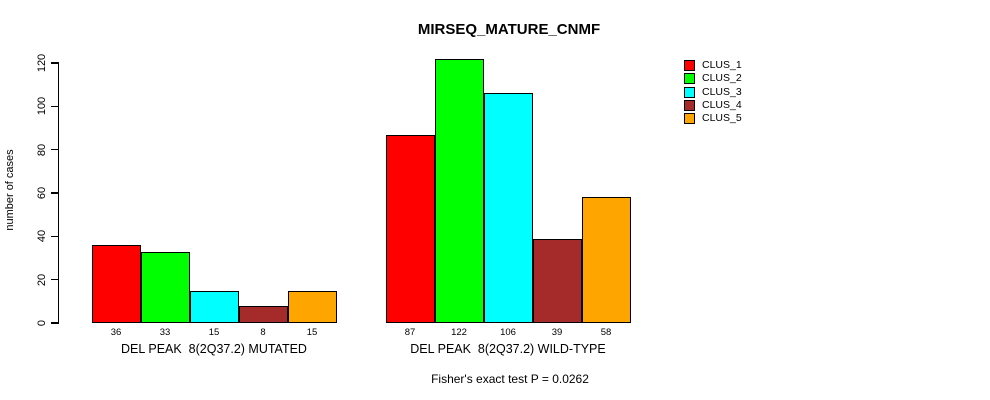 Image resolution: width=990 pixels, height=400 pixels. I want to click on bar-value-label: 8, so click(263, 332).